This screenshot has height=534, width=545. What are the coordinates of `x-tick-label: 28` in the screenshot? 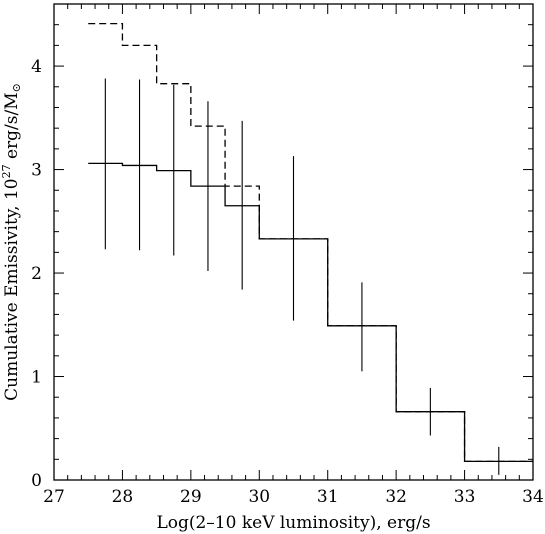 It's located at (123, 497).